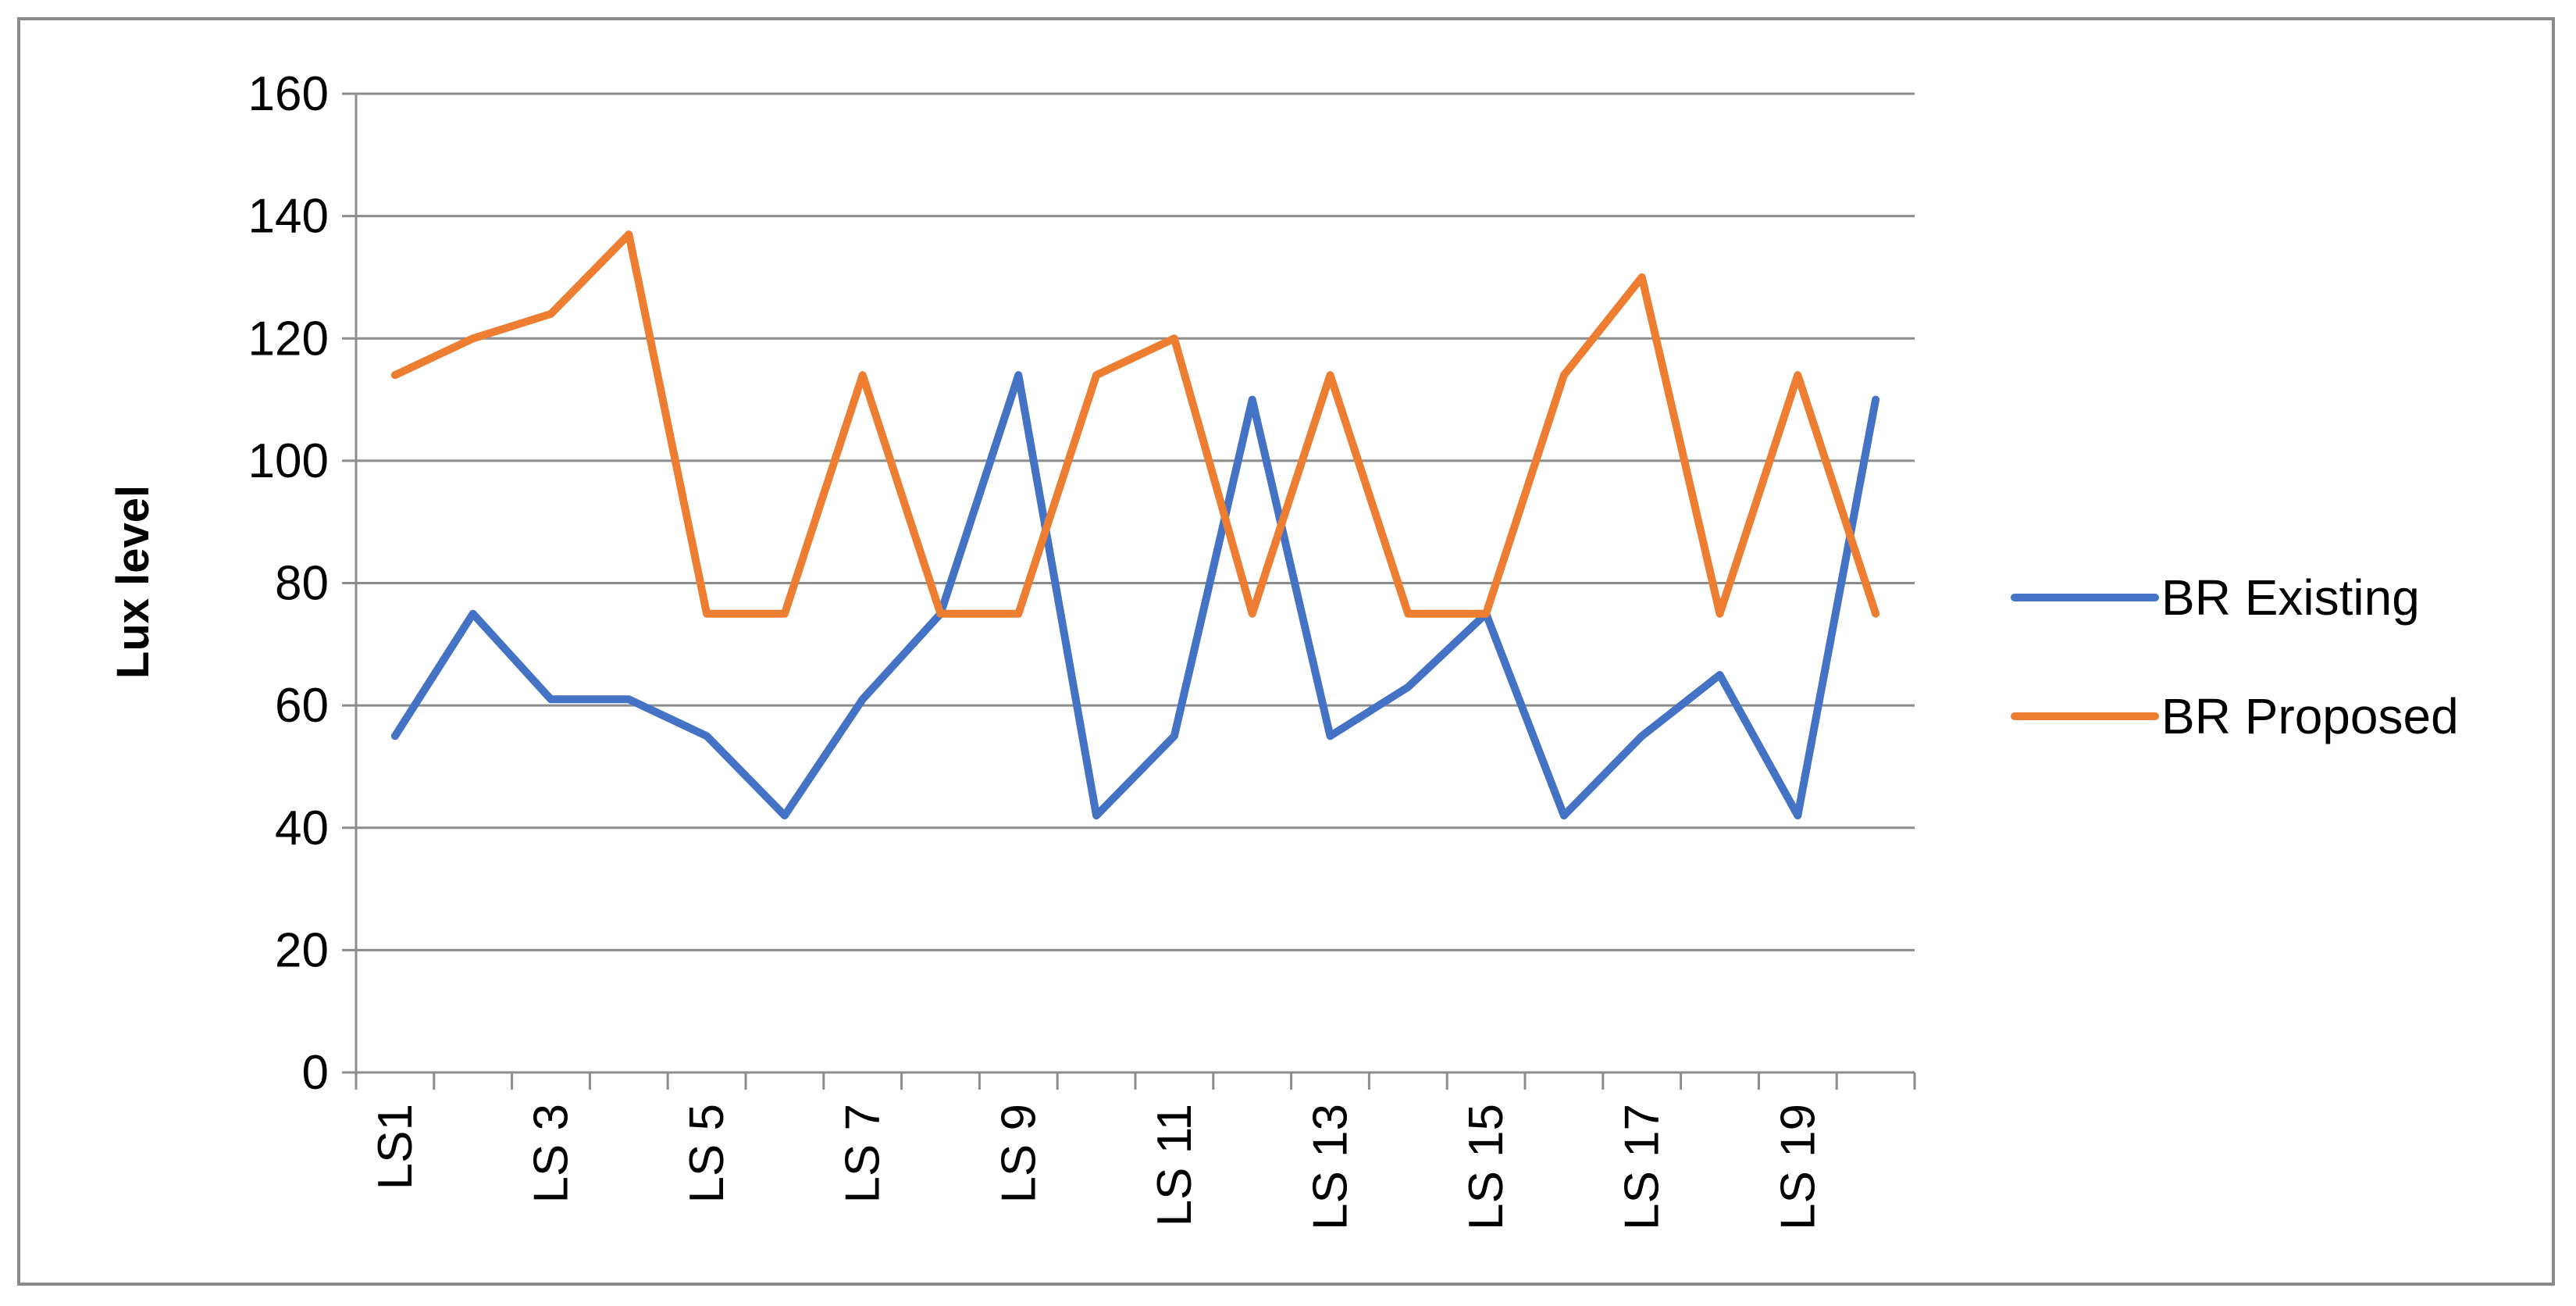  I want to click on y-tick-label: 80, so click(302, 584).